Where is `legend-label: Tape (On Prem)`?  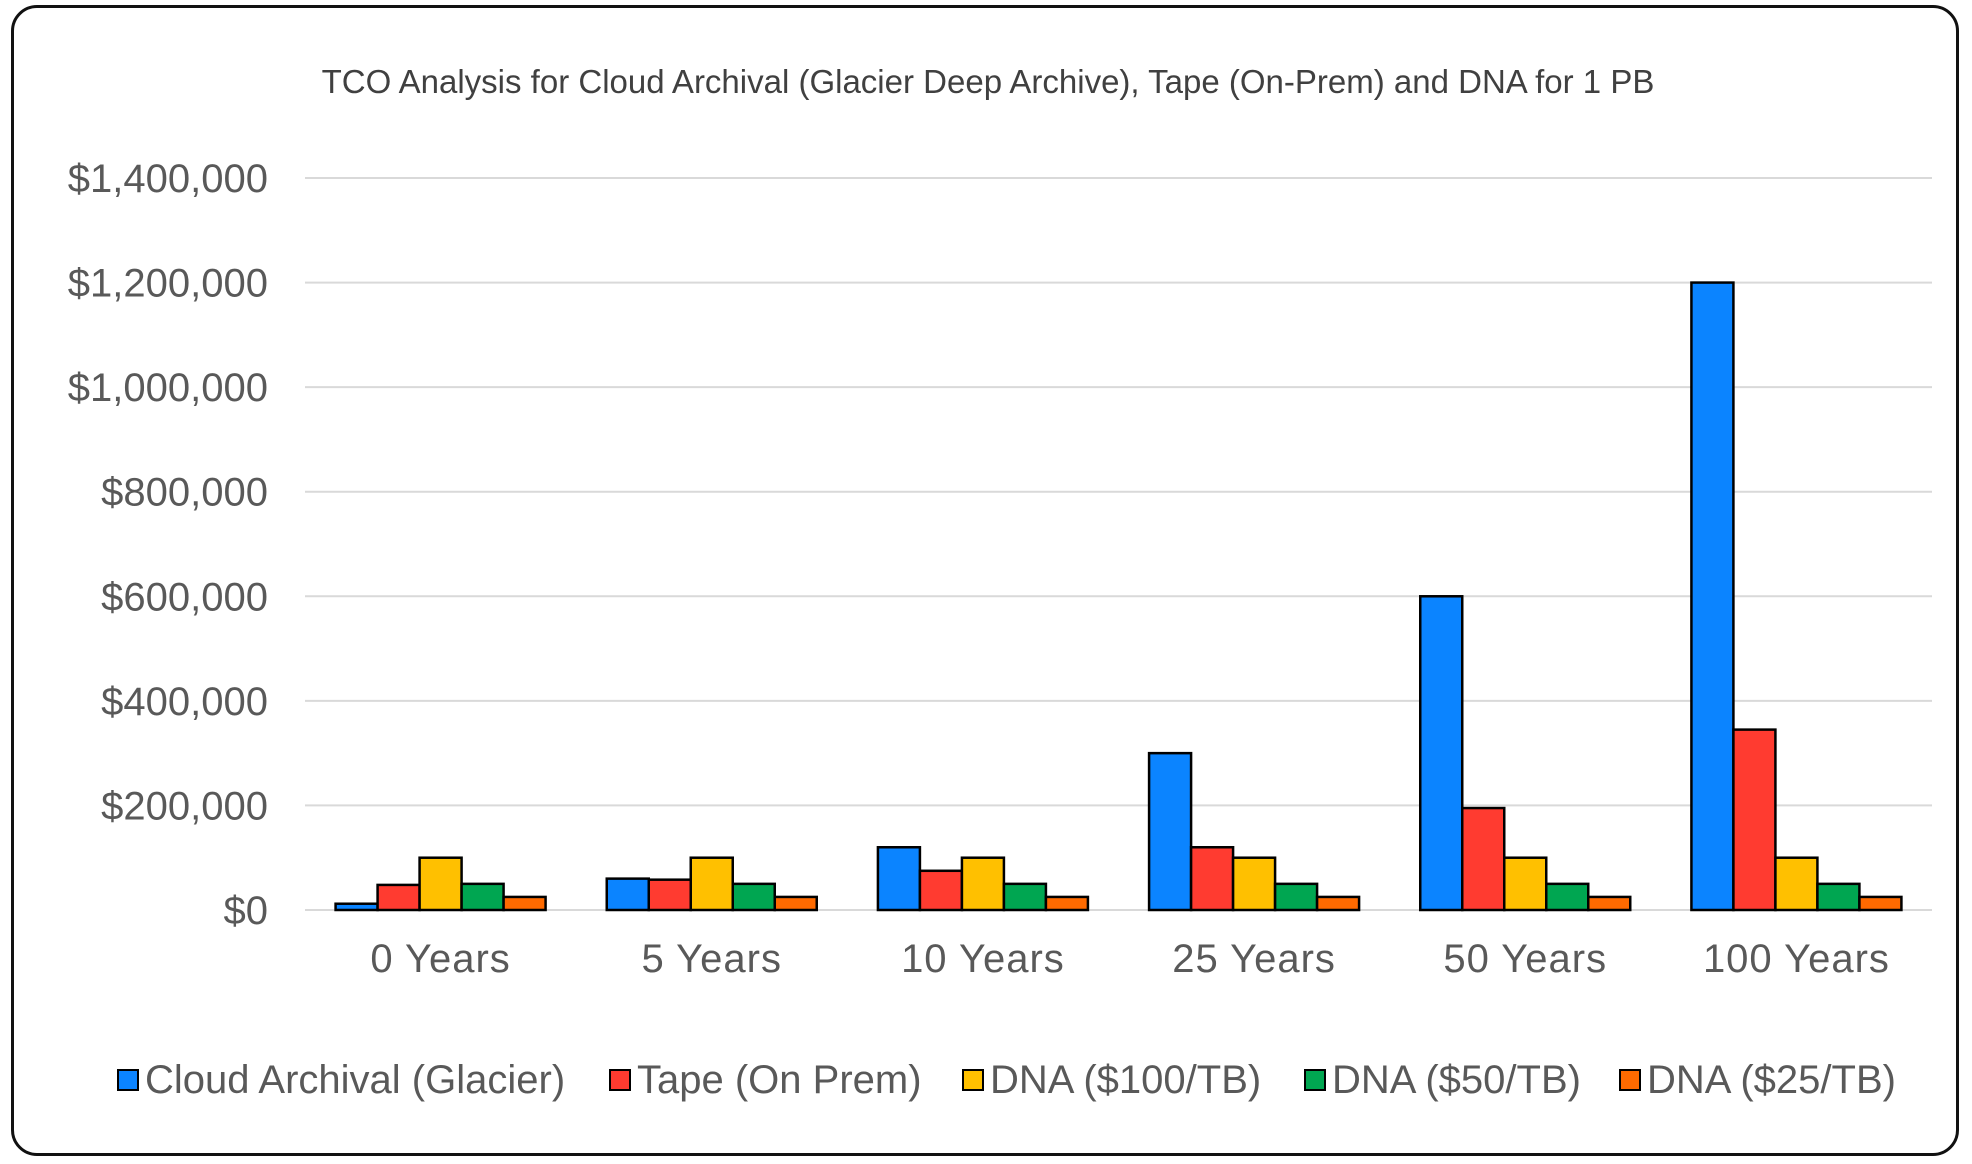 legend-label: Tape (On Prem) is located at coordinates (779, 1080).